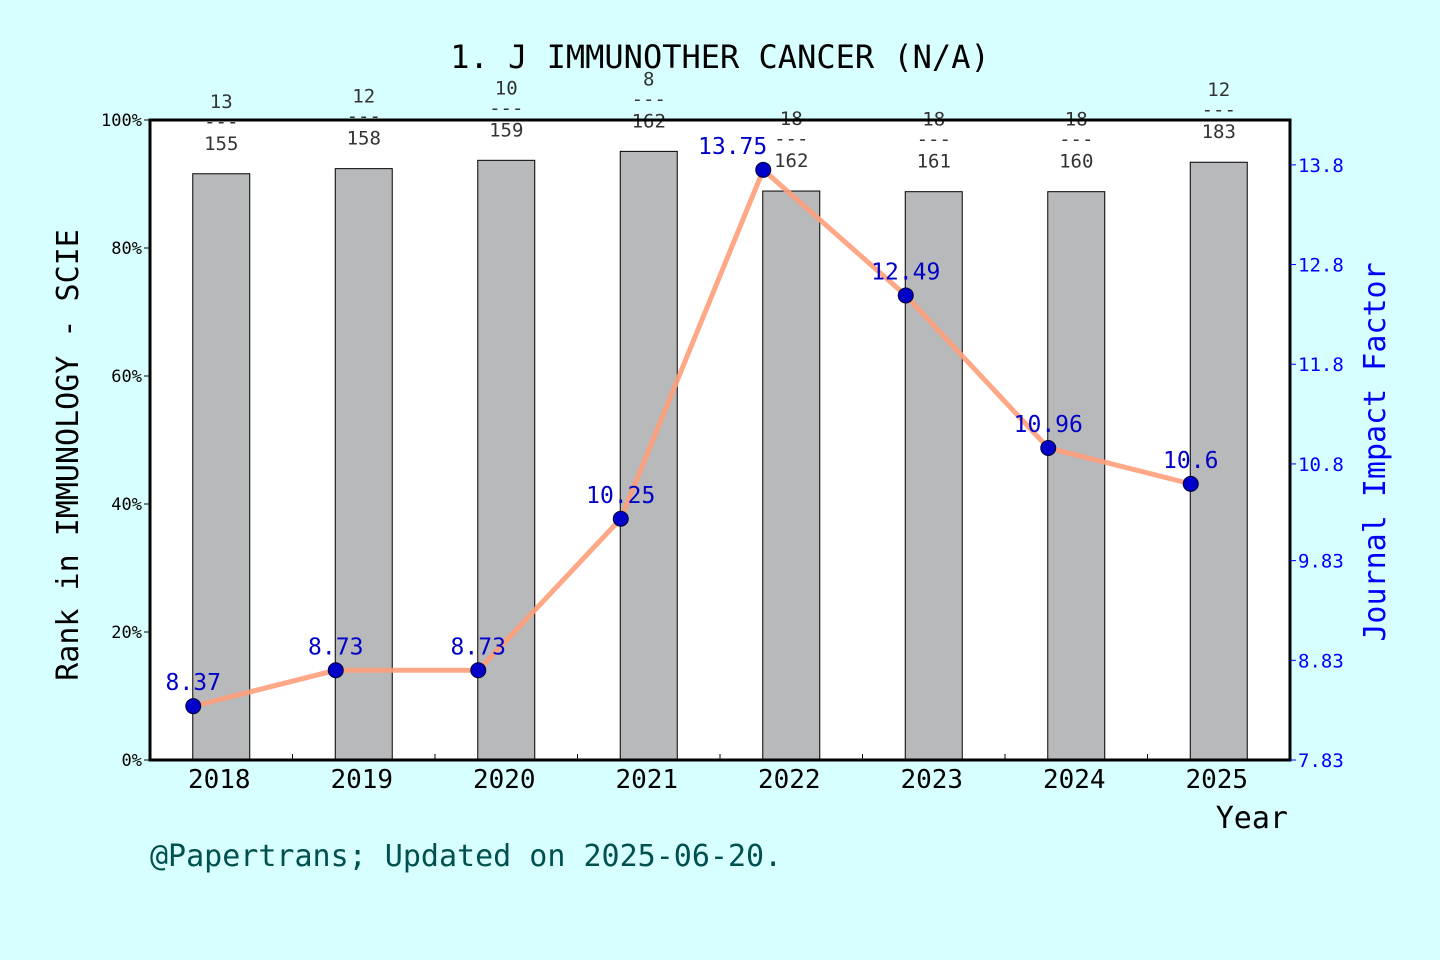 The height and width of the screenshot is (960, 1440). I want to click on x-tick-label: 2022, so click(789, 780).